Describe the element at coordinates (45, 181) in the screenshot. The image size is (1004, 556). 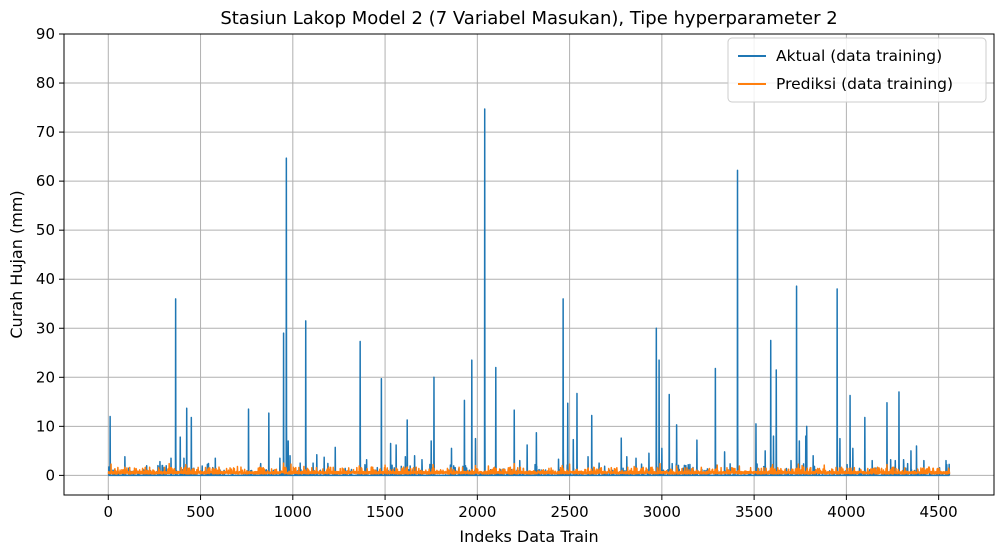
I see `y-tick-label: 60` at that location.